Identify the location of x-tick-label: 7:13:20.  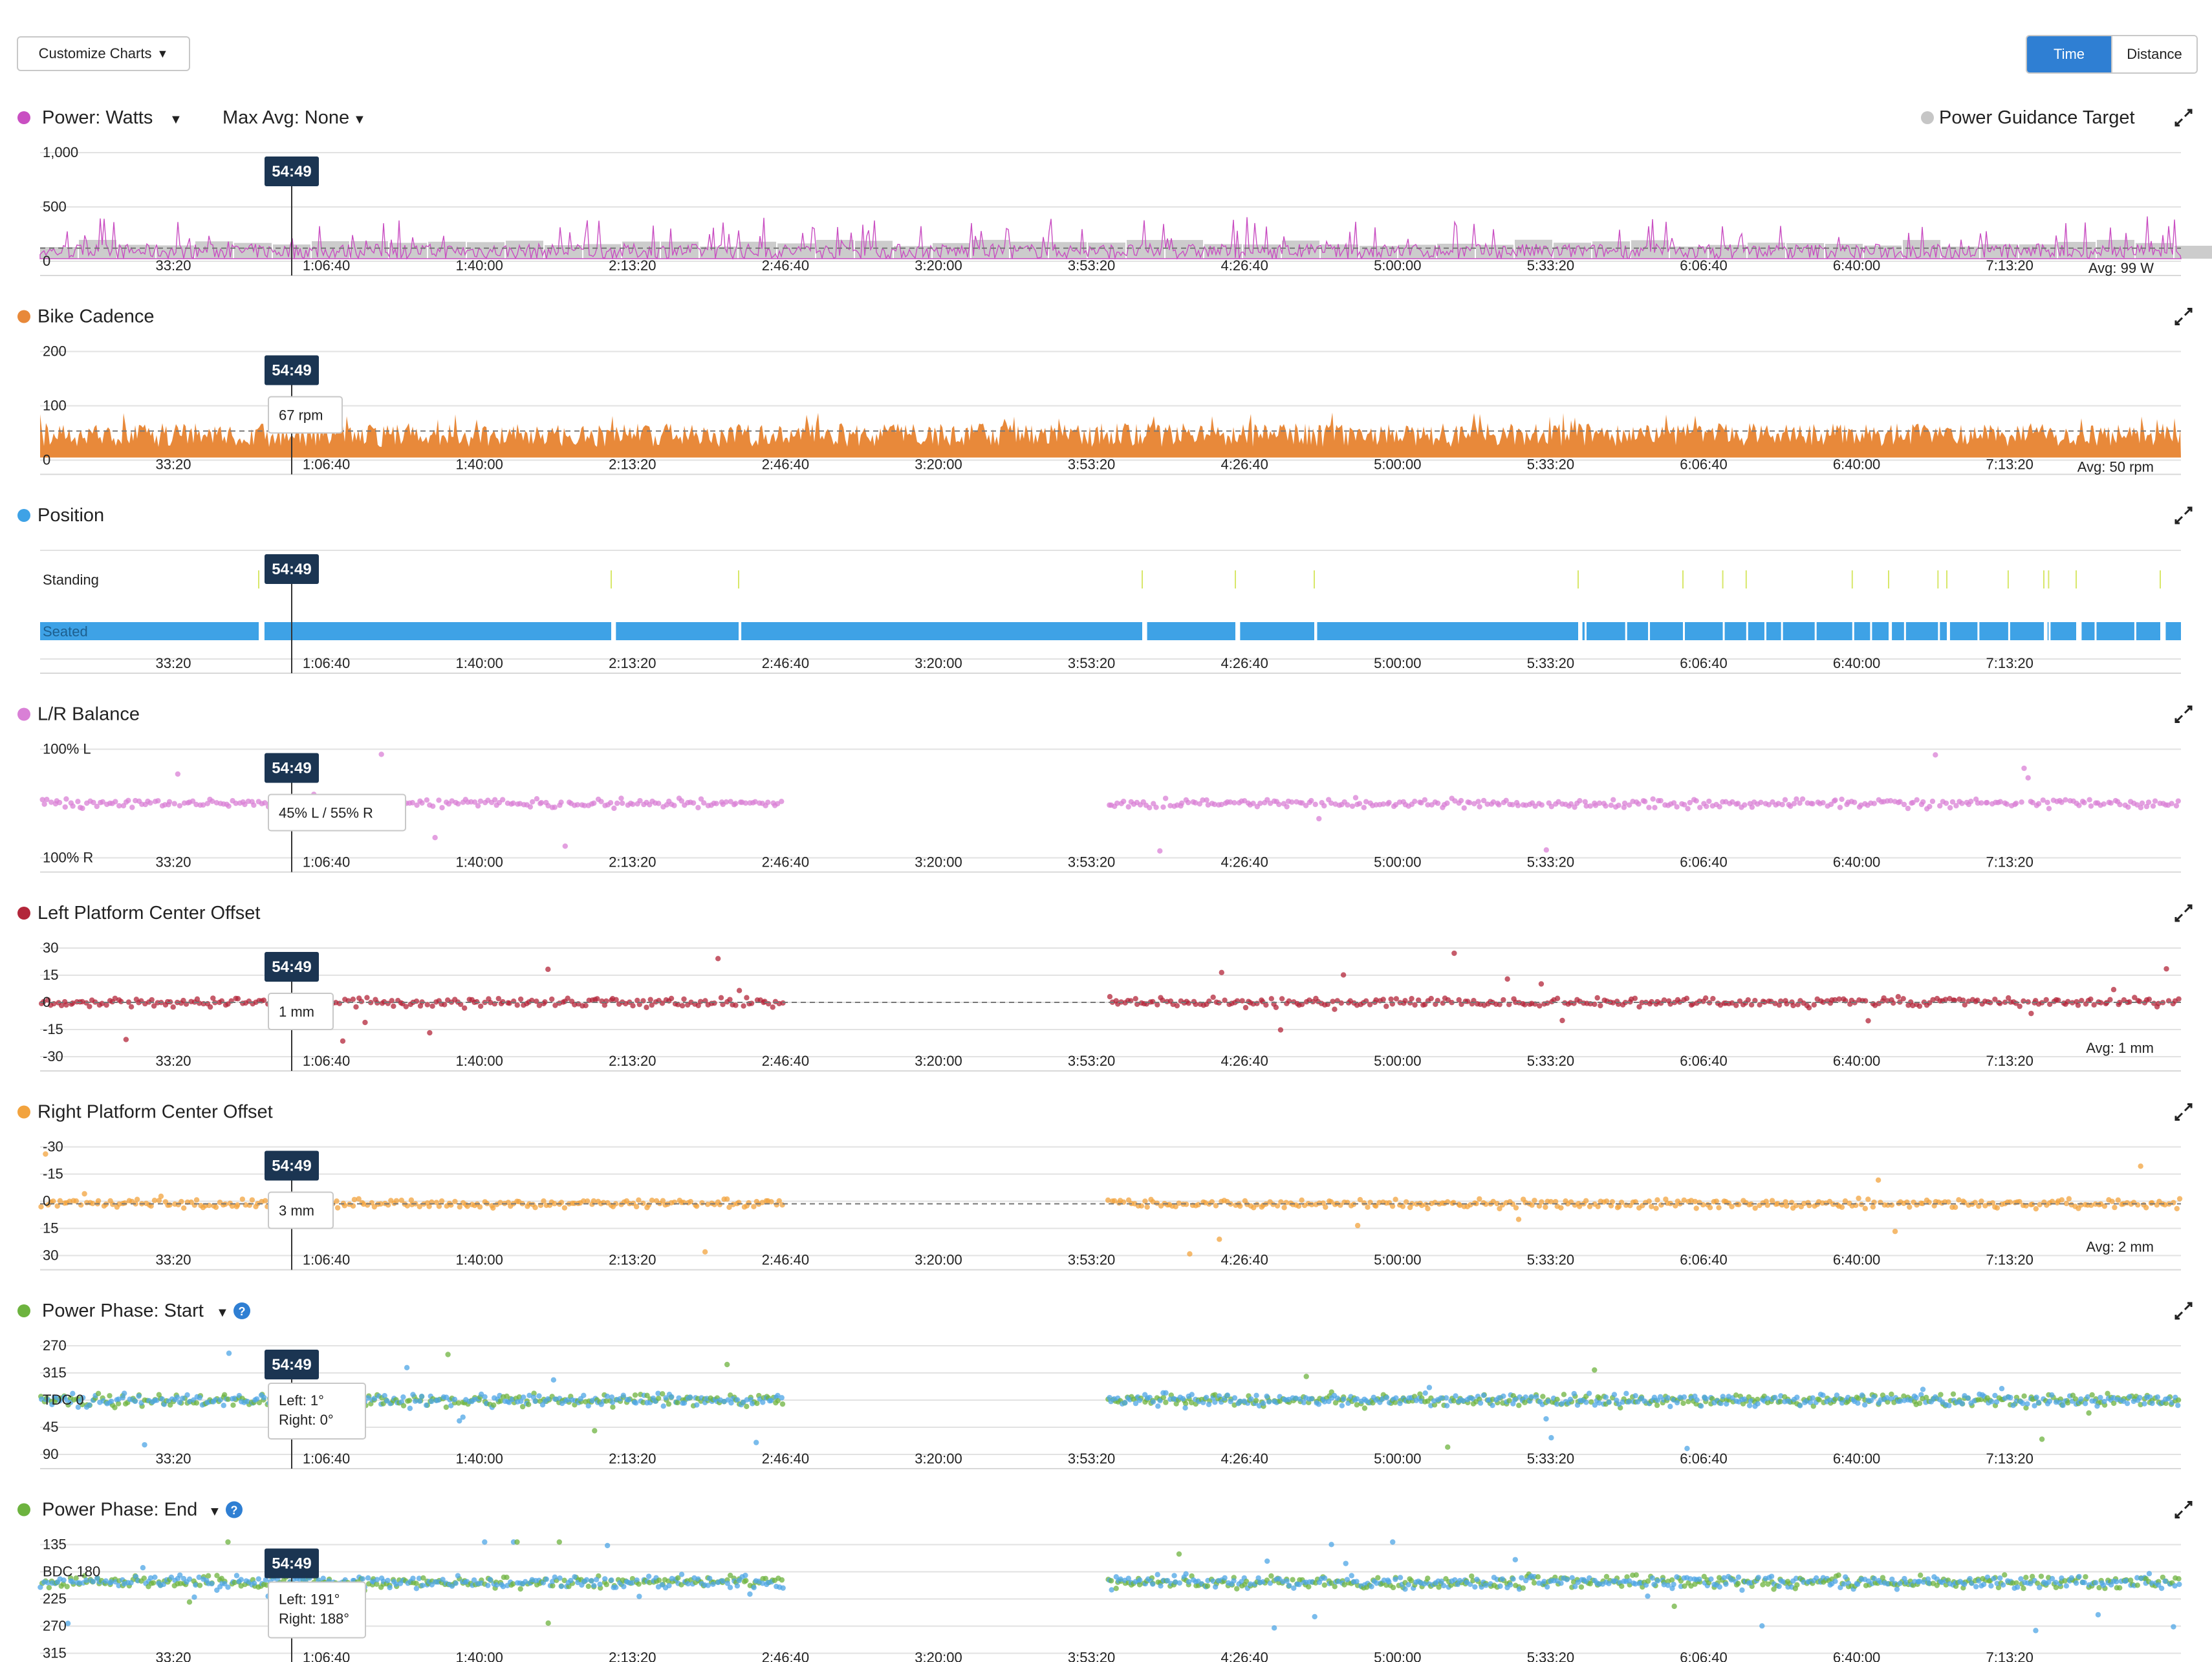
(2009, 266).